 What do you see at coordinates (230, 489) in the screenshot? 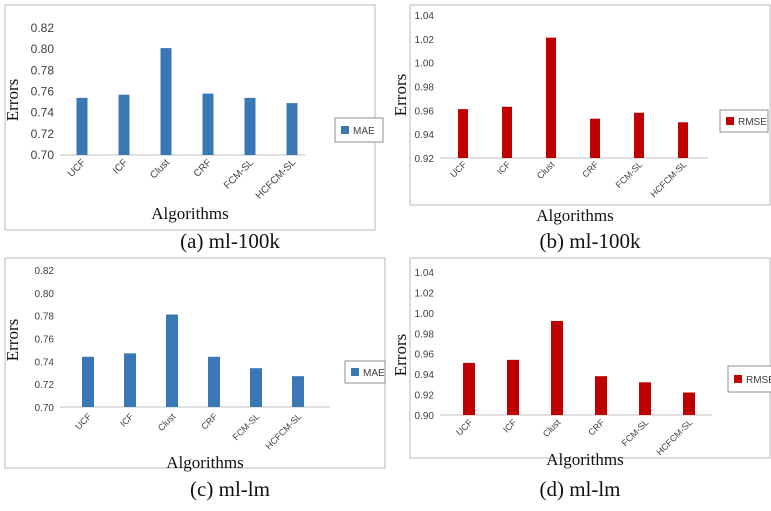
I see `panel-caption: (c) ml-lm` at bounding box center [230, 489].